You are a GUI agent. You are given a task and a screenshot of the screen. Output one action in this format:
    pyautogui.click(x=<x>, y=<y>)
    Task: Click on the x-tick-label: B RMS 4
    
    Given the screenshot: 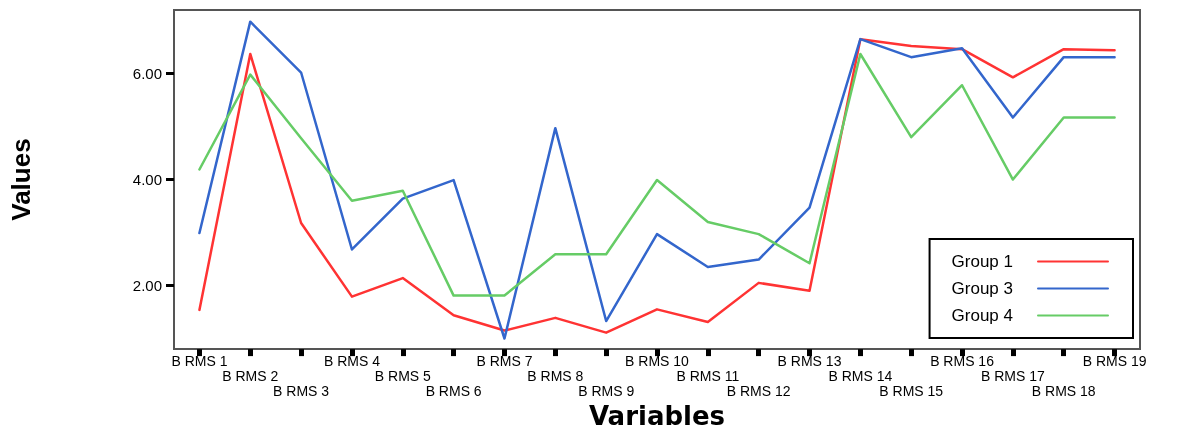 What is the action you would take?
    pyautogui.click(x=352, y=360)
    